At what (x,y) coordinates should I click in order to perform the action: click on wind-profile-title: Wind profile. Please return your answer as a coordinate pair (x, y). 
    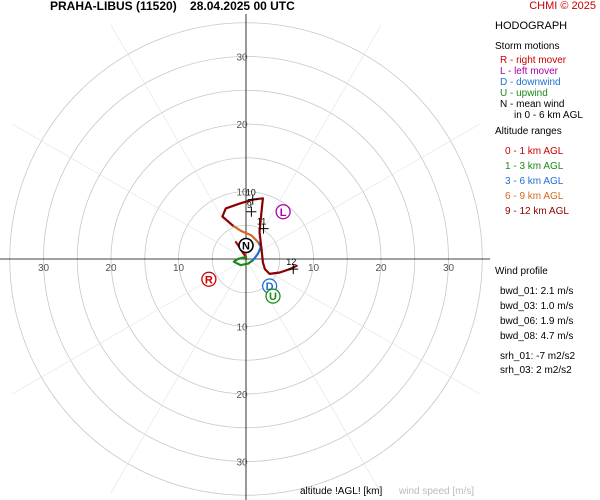
    Looking at the image, I should click on (521, 271).